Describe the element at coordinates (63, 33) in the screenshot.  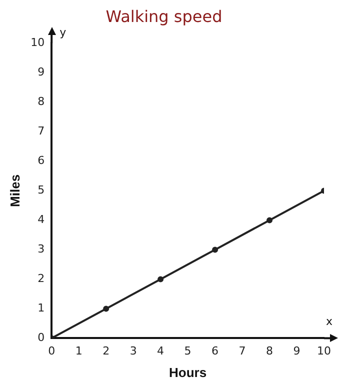
I see `text: y` at that location.